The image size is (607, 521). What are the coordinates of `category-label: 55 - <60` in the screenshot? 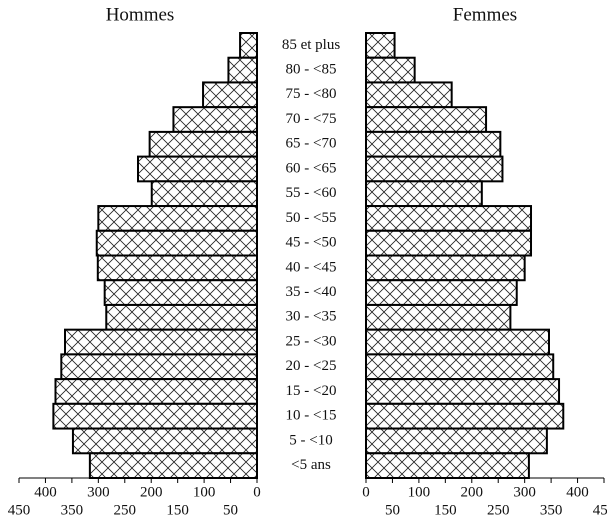 It's located at (311, 193).